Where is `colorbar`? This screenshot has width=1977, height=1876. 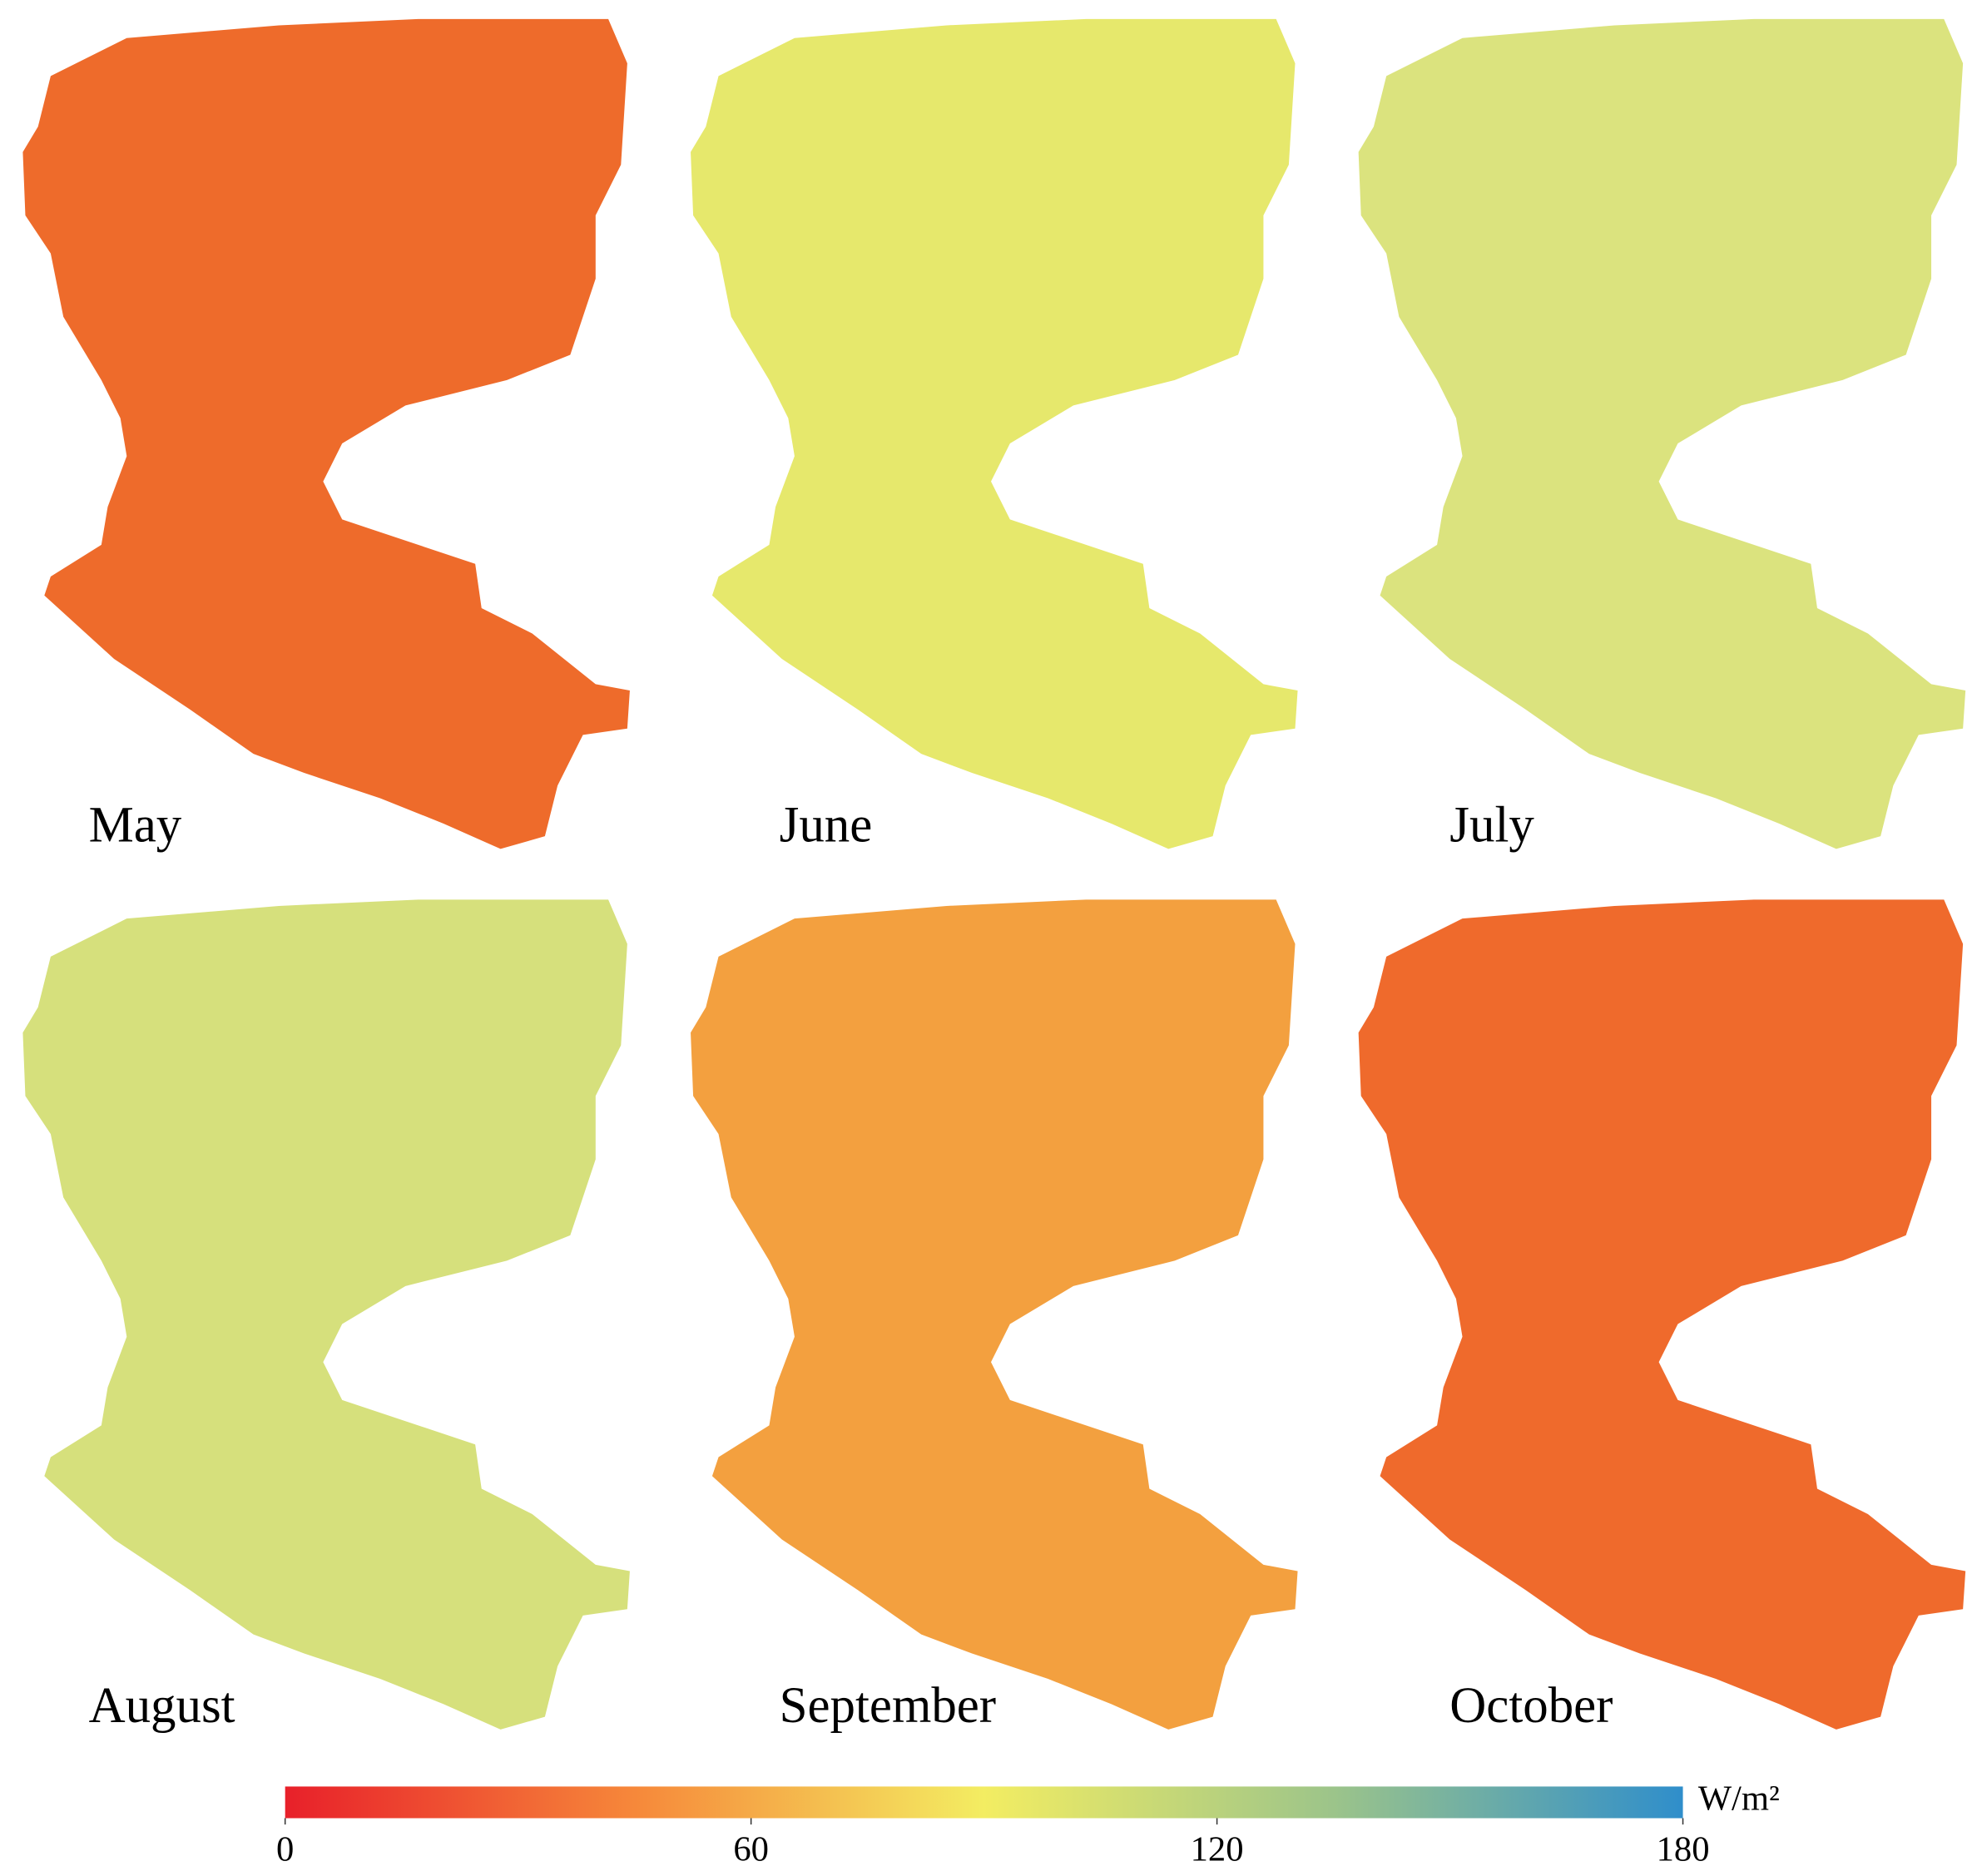 colorbar is located at coordinates (984, 1803).